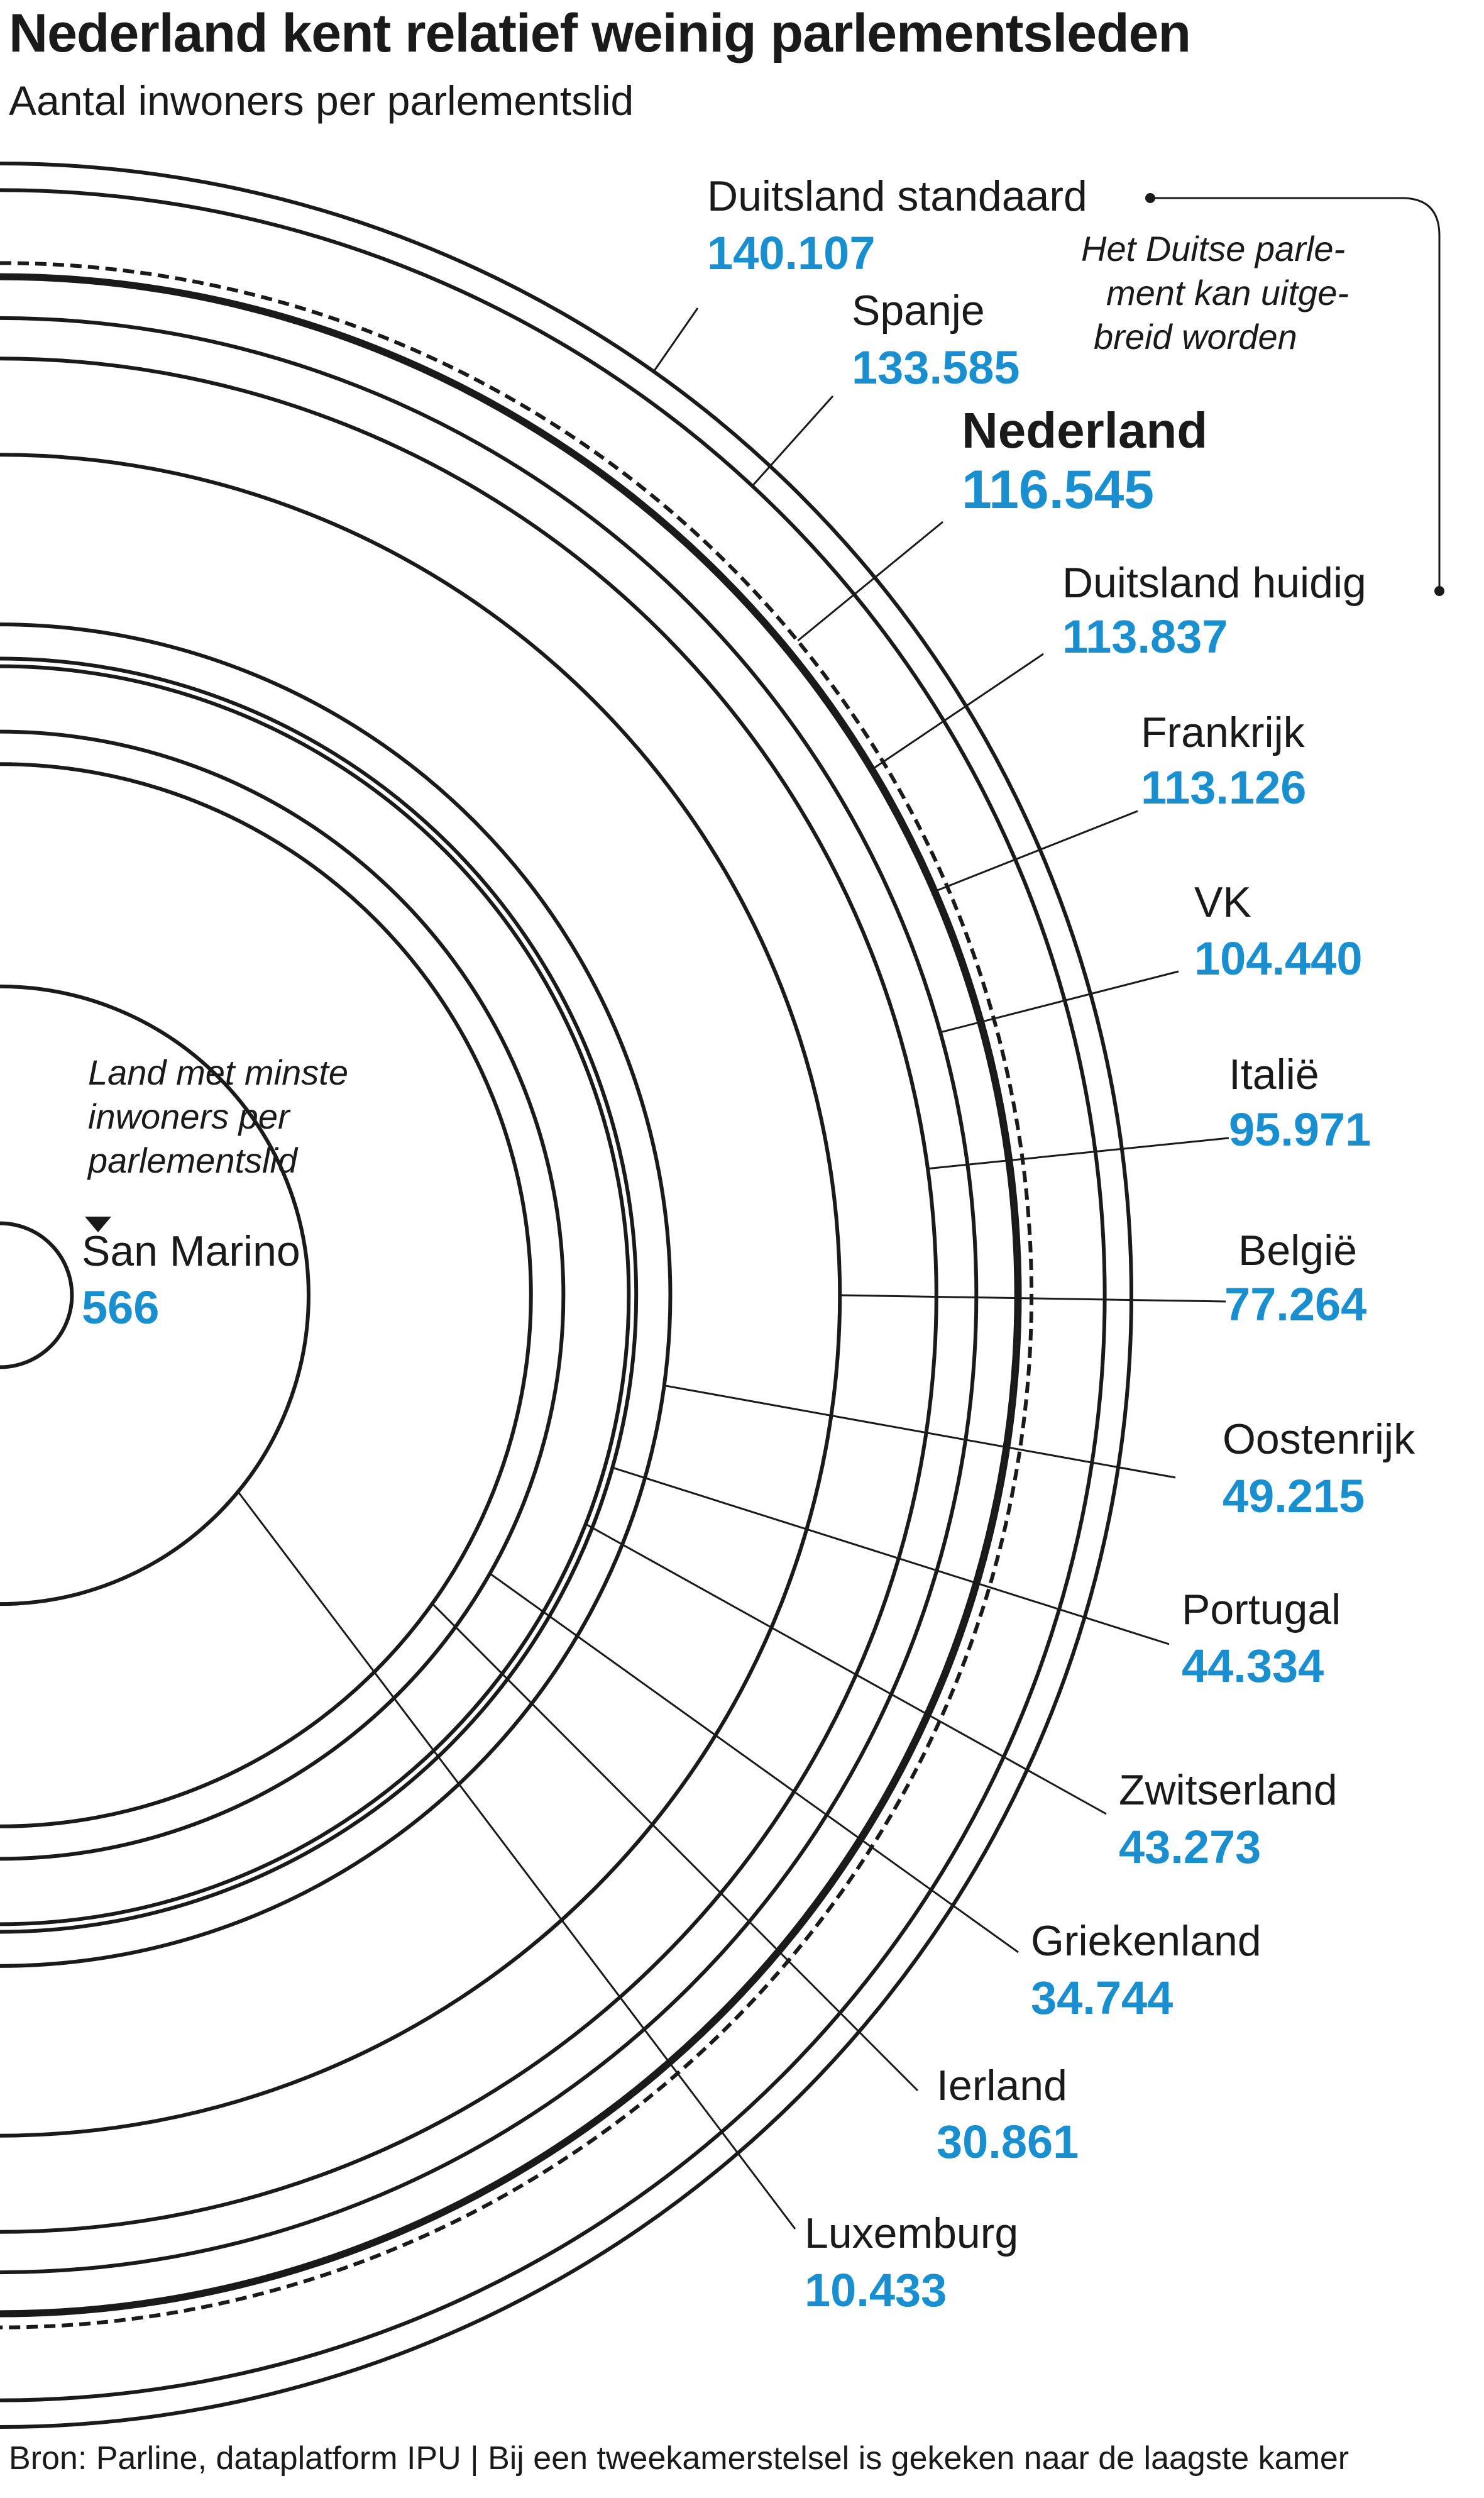 This screenshot has height=2498, width=1484. What do you see at coordinates (1297, 1250) in the screenshot?
I see `label-belgie: België` at bounding box center [1297, 1250].